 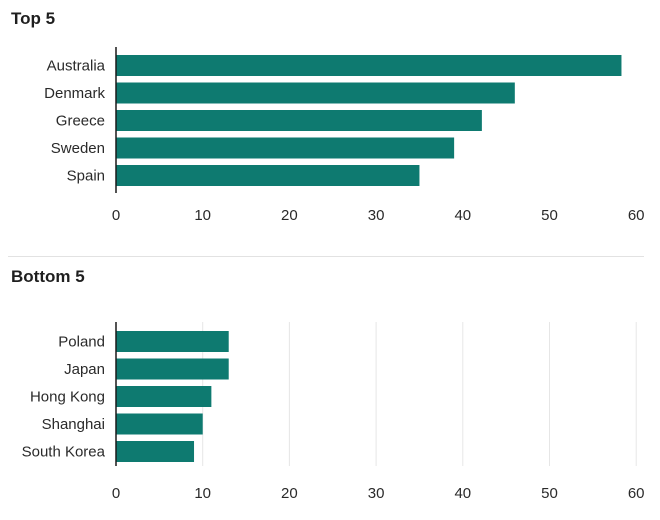 What do you see at coordinates (159, 424) in the screenshot?
I see `bar-shanghai` at bounding box center [159, 424].